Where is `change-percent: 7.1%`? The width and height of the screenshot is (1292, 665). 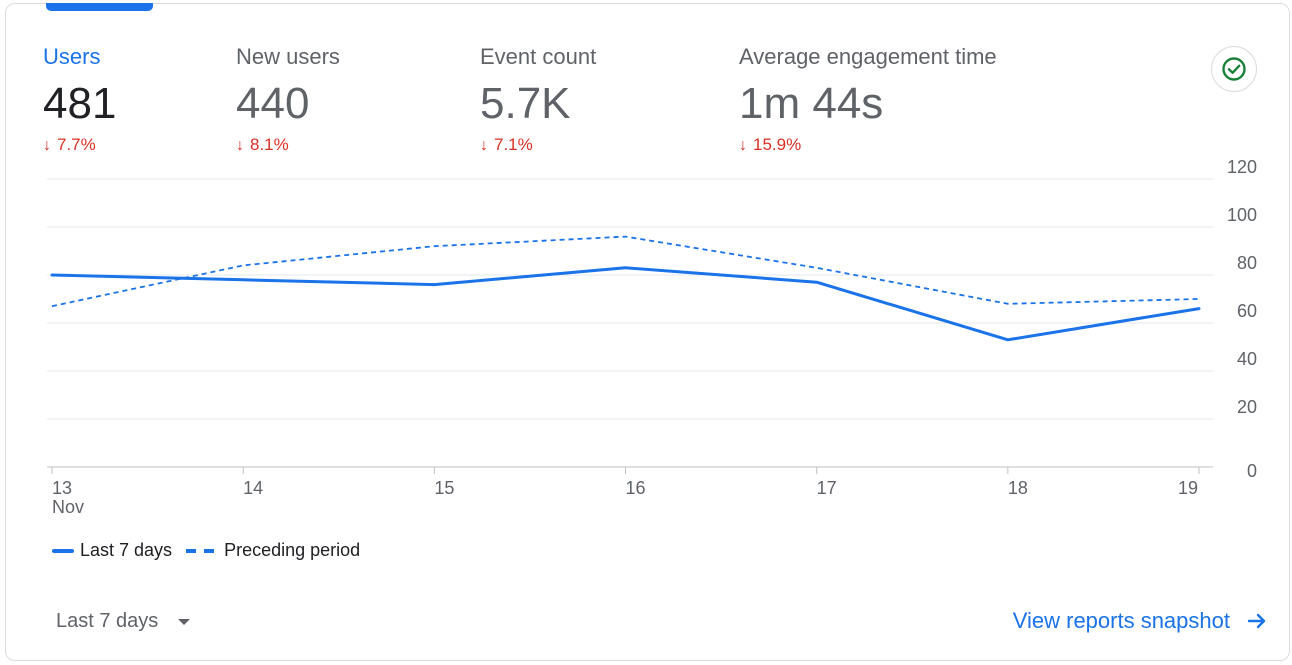 change-percent: 7.1% is located at coordinates (513, 144).